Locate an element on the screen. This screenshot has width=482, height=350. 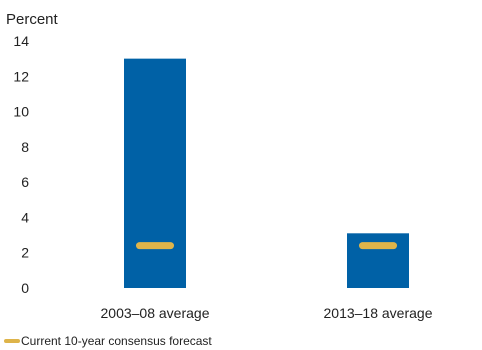
y-tick-label: 2 is located at coordinates (25, 253).